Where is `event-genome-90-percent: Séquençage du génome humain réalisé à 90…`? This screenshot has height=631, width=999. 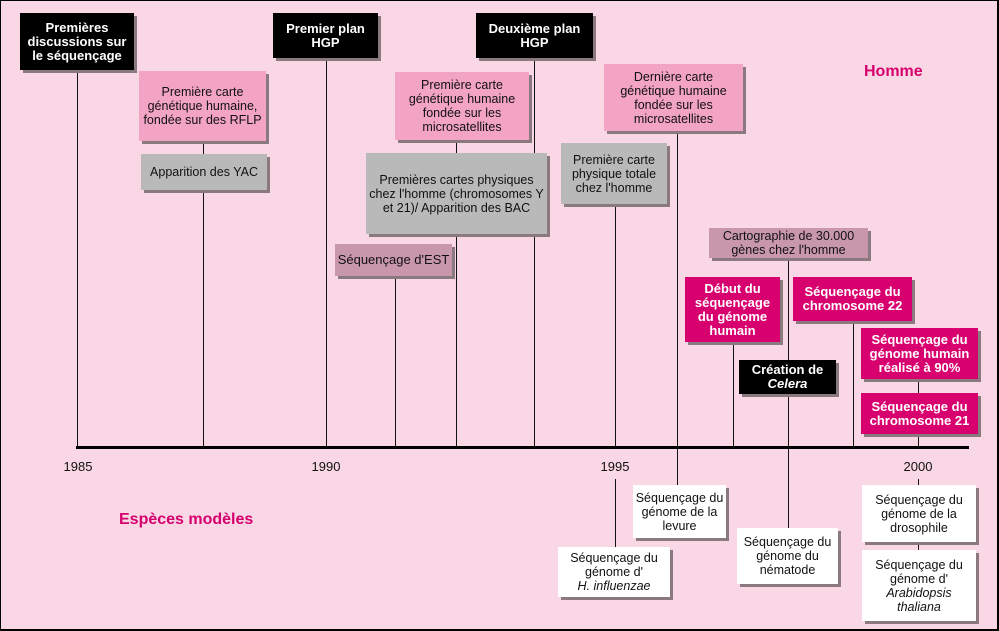 event-genome-90-percent: Séquençage du génome humain réalisé à 90… is located at coordinates (919, 353).